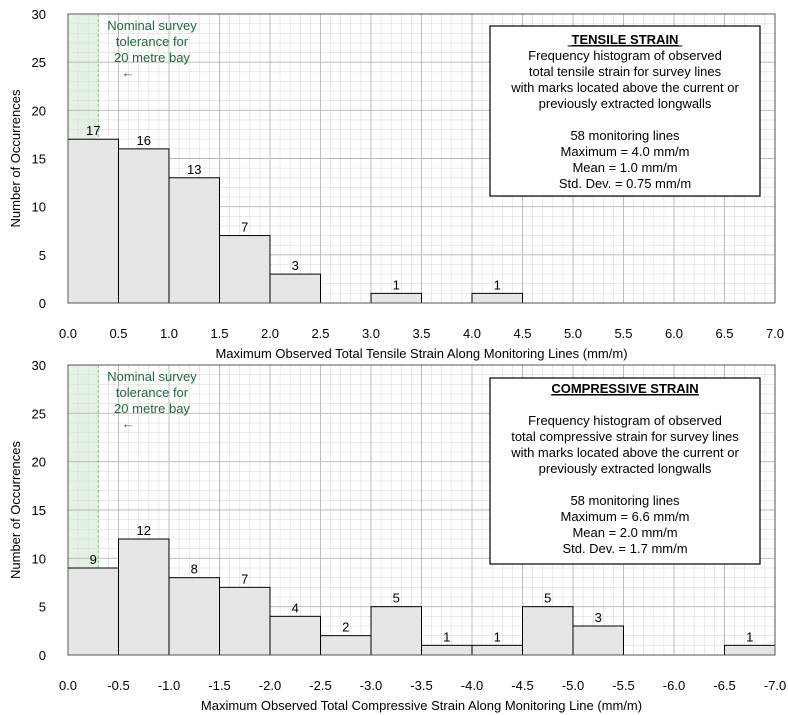 Image resolution: width=788 pixels, height=715 pixels. I want to click on bar-count-label: 13, so click(194, 169).